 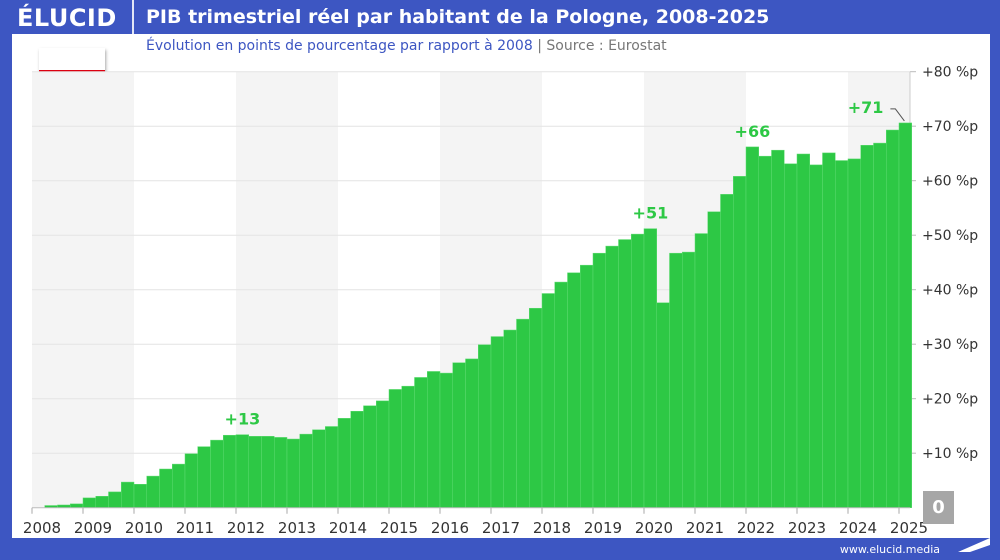 What do you see at coordinates (501, 528) in the screenshot?
I see `x-tick-label: 2017` at bounding box center [501, 528].